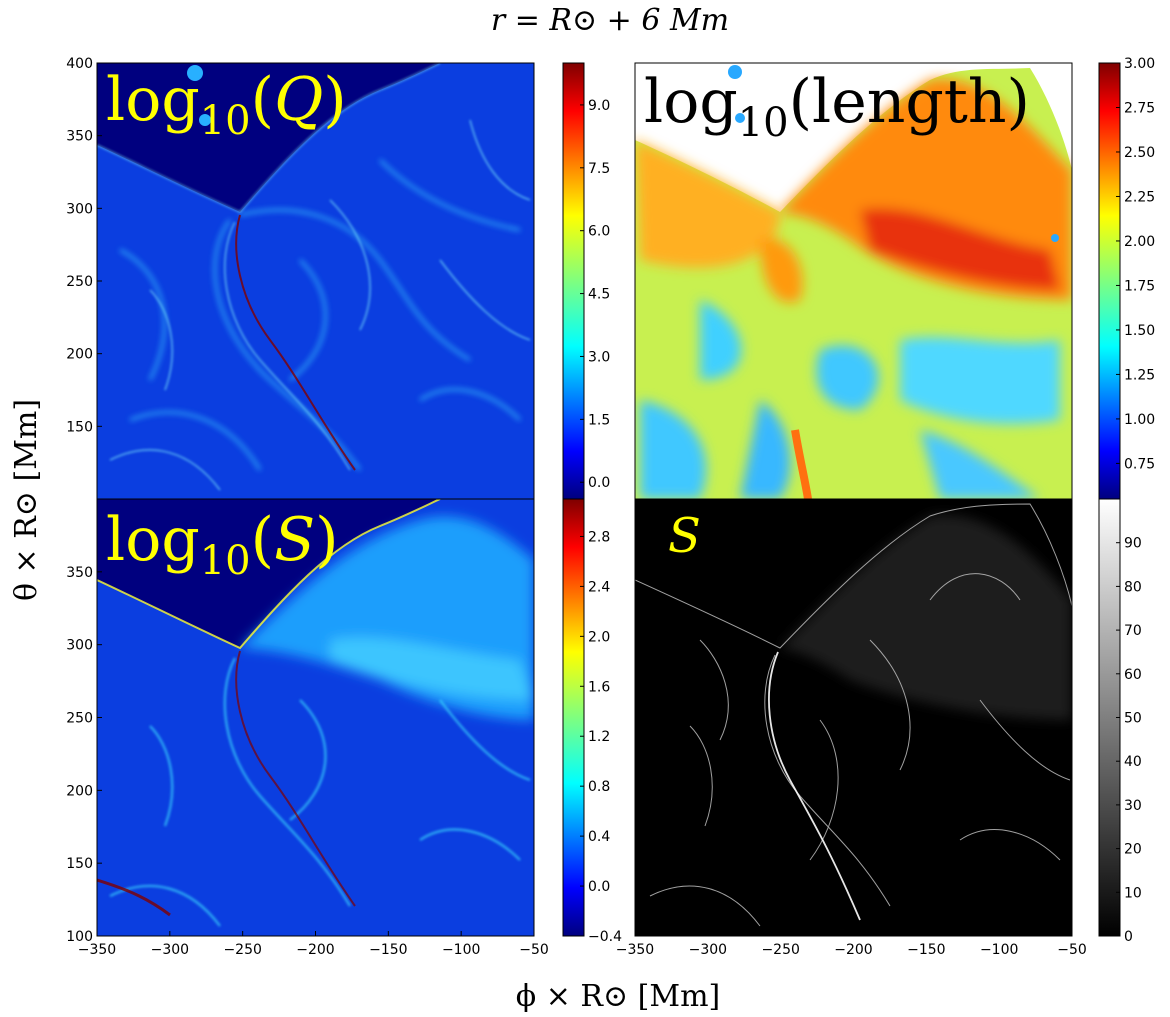 Image resolution: width=1170 pixels, height=1017 pixels. Describe the element at coordinates (599, 357) in the screenshot. I see `colorbar-tick-label: 3.0` at that location.